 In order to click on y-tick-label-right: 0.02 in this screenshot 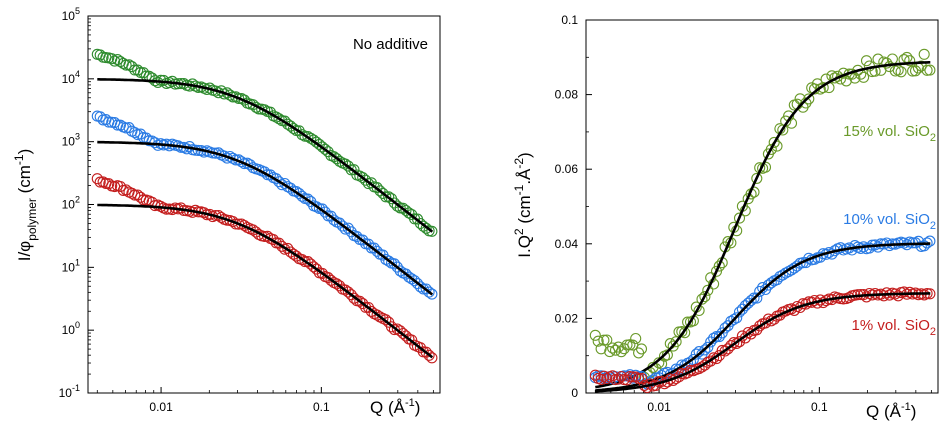, I will do `click(567, 318)`.